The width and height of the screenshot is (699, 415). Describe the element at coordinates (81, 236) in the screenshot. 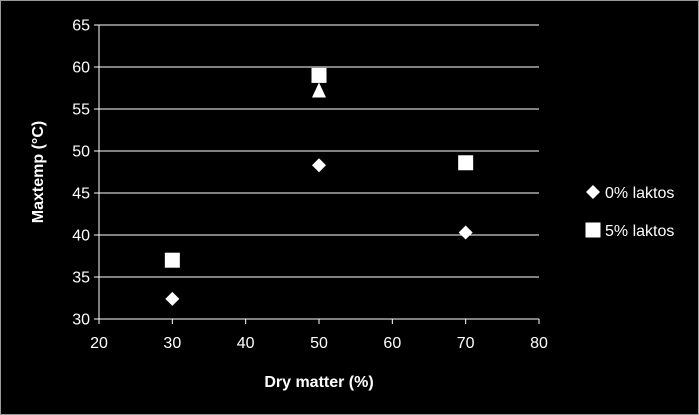

I see `y-tick-label: 40` at that location.